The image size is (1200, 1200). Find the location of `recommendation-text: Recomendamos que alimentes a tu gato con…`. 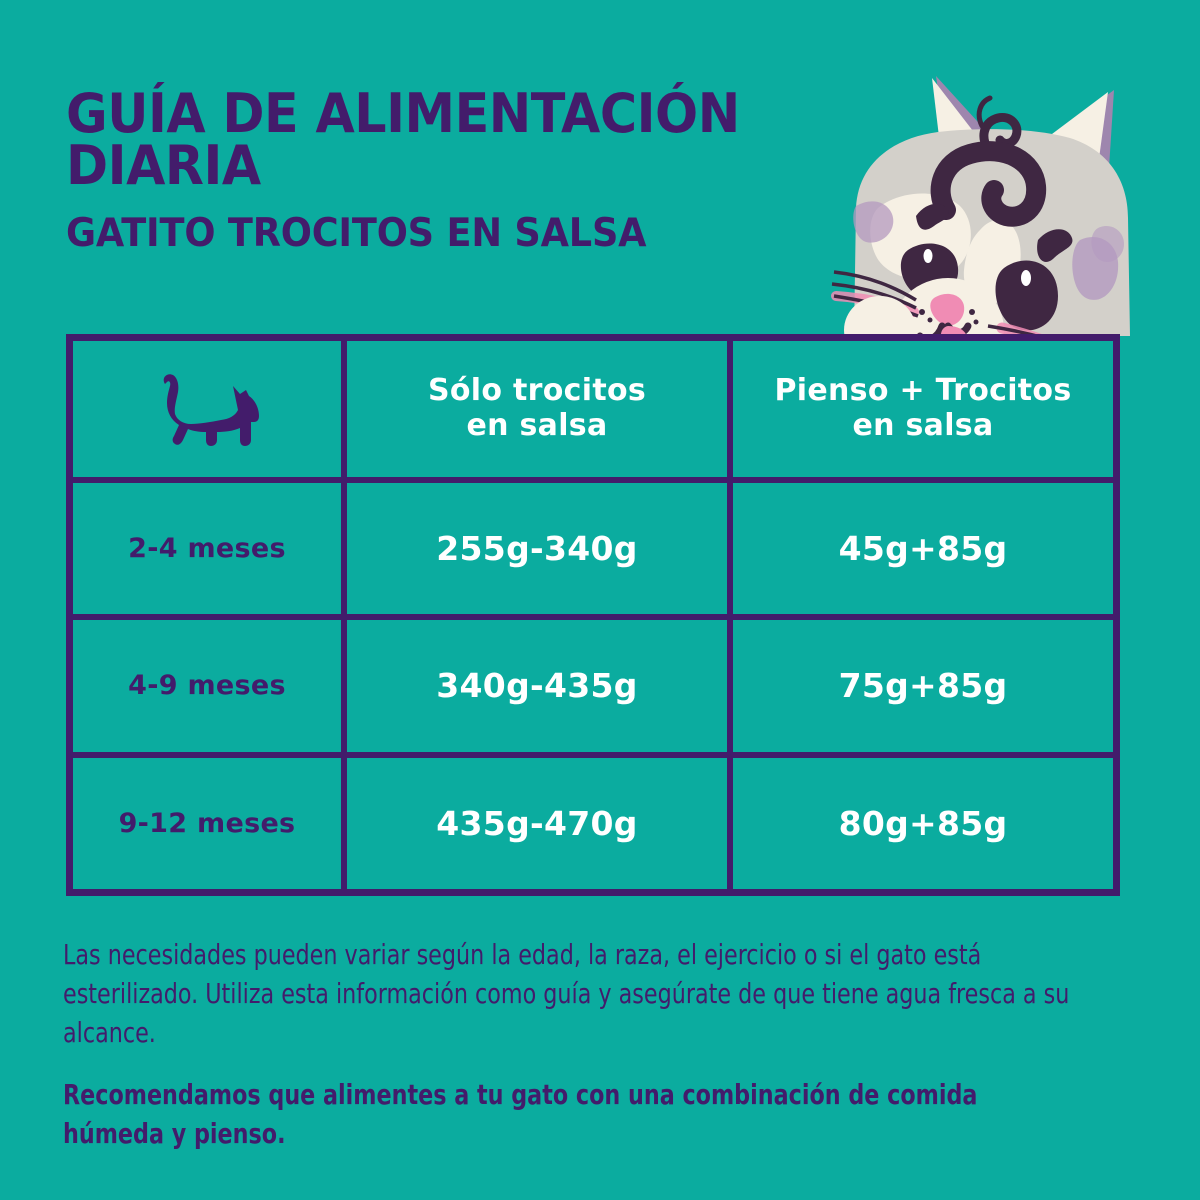

recommendation-text: Recomendamos que alimentes a tu gato con… is located at coordinates (520, 1115).